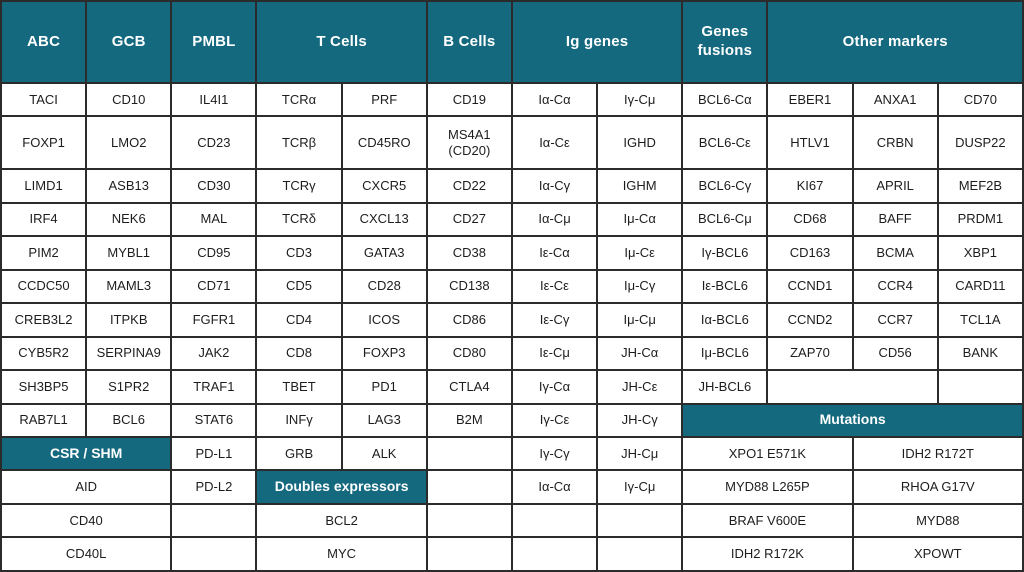  I want to click on gene-cell-fgfr1: FGFR1, so click(214, 320).